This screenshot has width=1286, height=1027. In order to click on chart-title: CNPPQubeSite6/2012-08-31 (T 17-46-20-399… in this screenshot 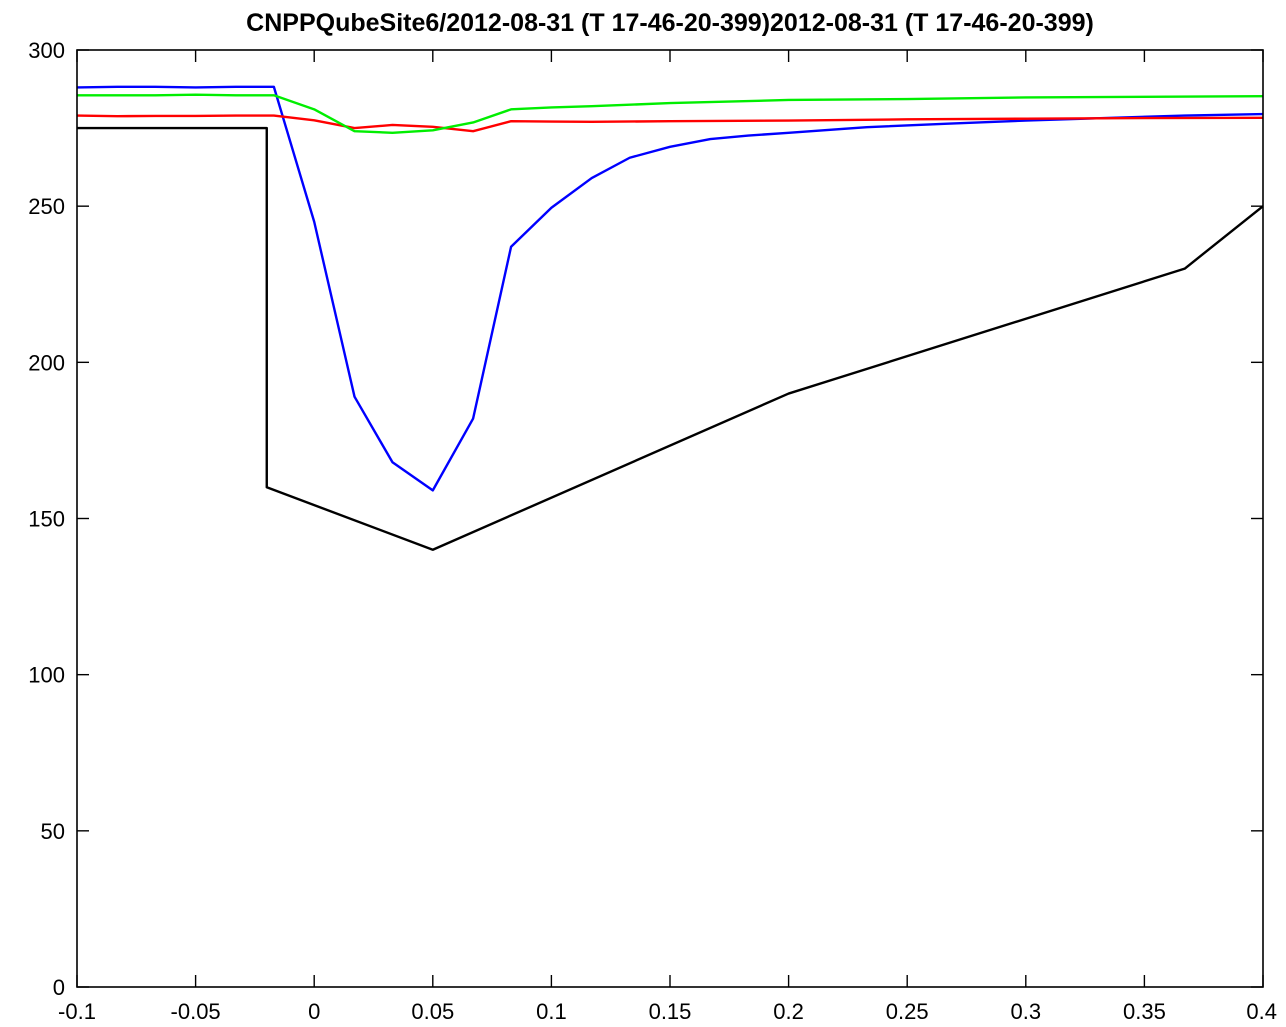, I will do `click(670, 23)`.